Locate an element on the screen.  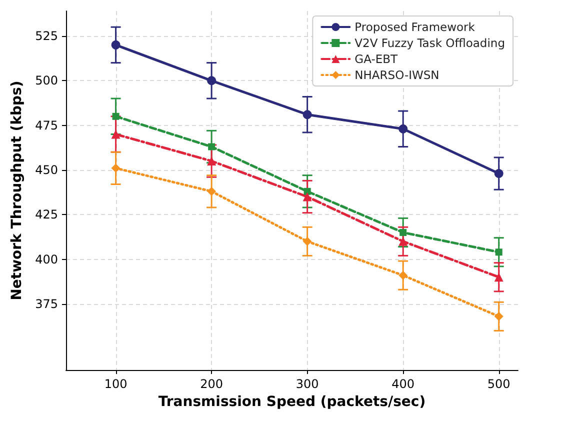
x-tick-label: 300 is located at coordinates (307, 384).